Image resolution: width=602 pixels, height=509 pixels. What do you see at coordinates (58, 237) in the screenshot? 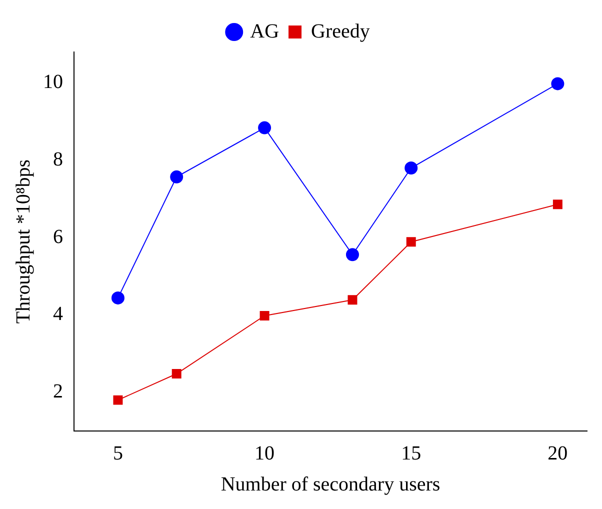
I see `y-tick-label: 6` at bounding box center [58, 237].